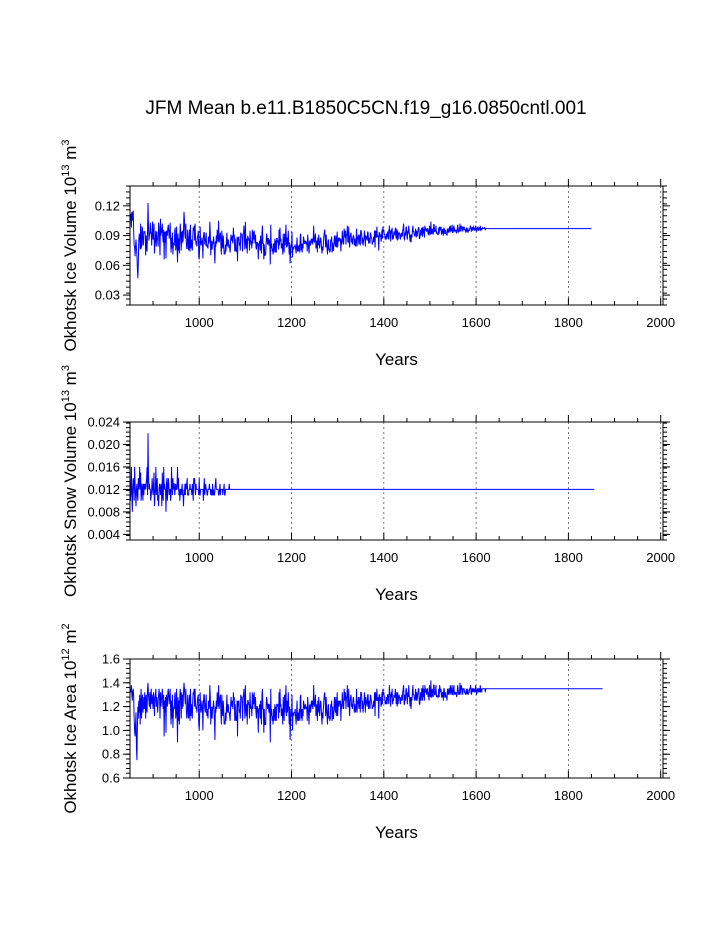 This screenshot has width=723, height=935. What do you see at coordinates (70, 499) in the screenshot?
I see `y-axis-label-text: Okhotsk Snow Volume 10` at bounding box center [70, 499].